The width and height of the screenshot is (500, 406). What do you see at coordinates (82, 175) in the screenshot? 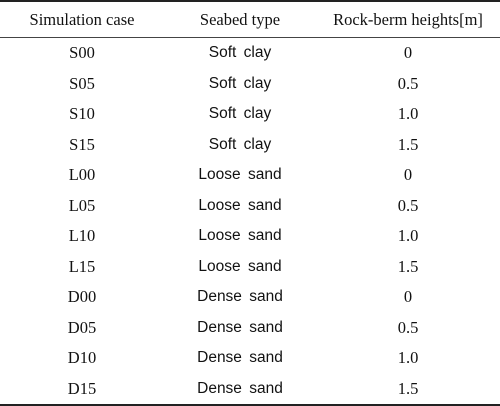
I see `cell-simulation-case: L00` at bounding box center [82, 175].